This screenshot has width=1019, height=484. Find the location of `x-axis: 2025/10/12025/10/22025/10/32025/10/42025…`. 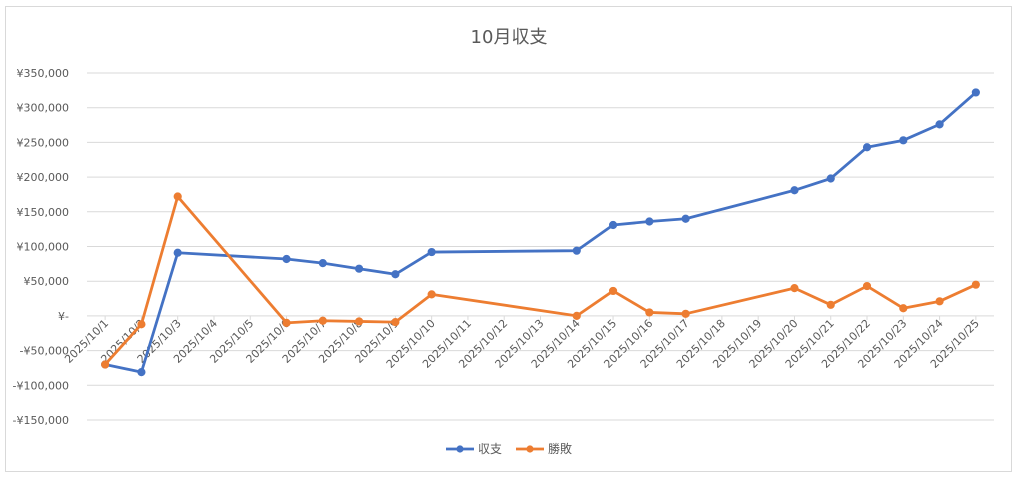

x-axis: 2025/10/12025/10/22025/10/32025/10/42025… is located at coordinates (522, 343).